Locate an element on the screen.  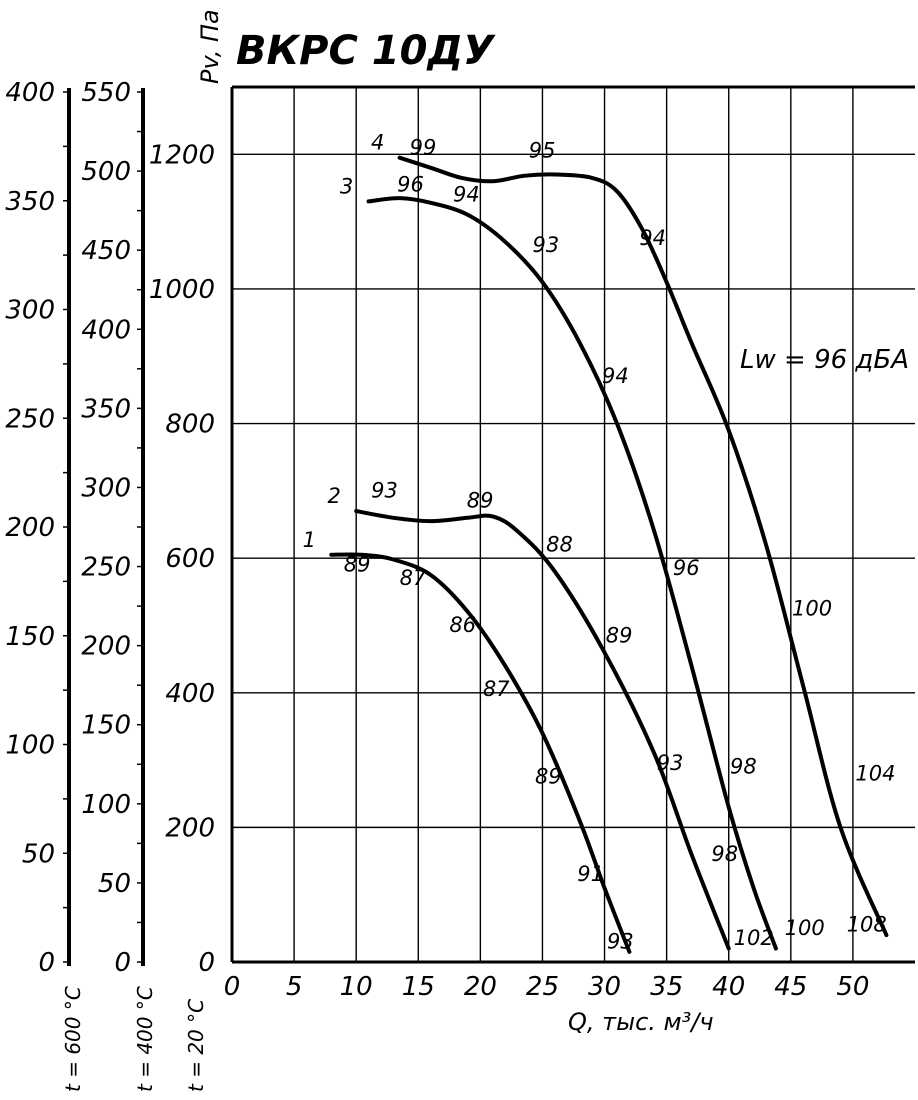
curve-number-label: 3 is located at coordinates (346, 186).